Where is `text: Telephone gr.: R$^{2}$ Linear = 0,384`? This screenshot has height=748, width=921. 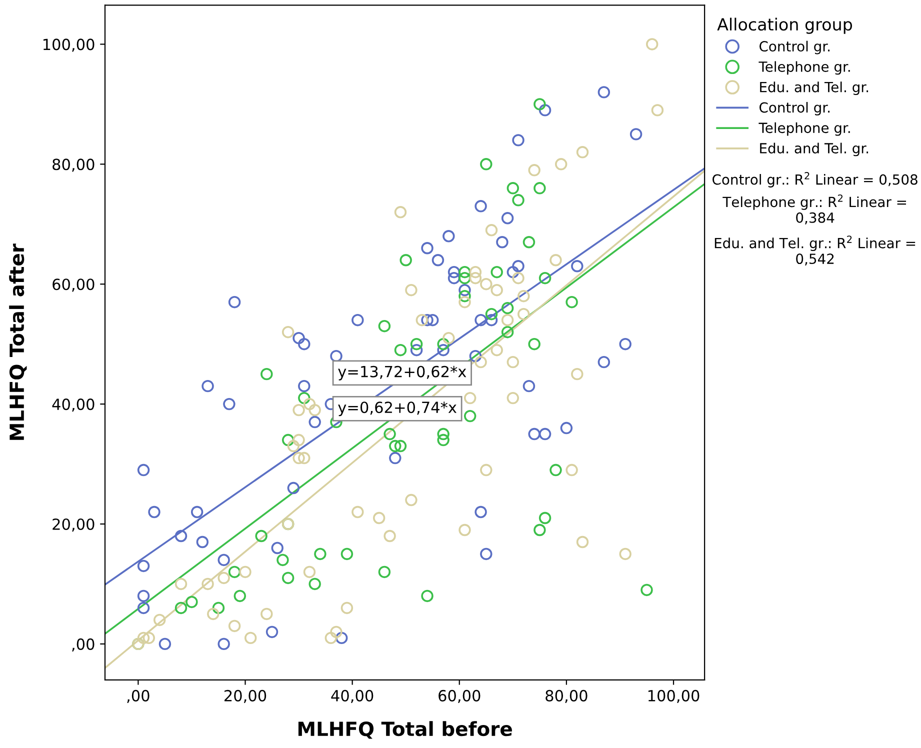 text: Telephone gr.: R$^{2}$ Linear = 0,384 is located at coordinates (814, 209).